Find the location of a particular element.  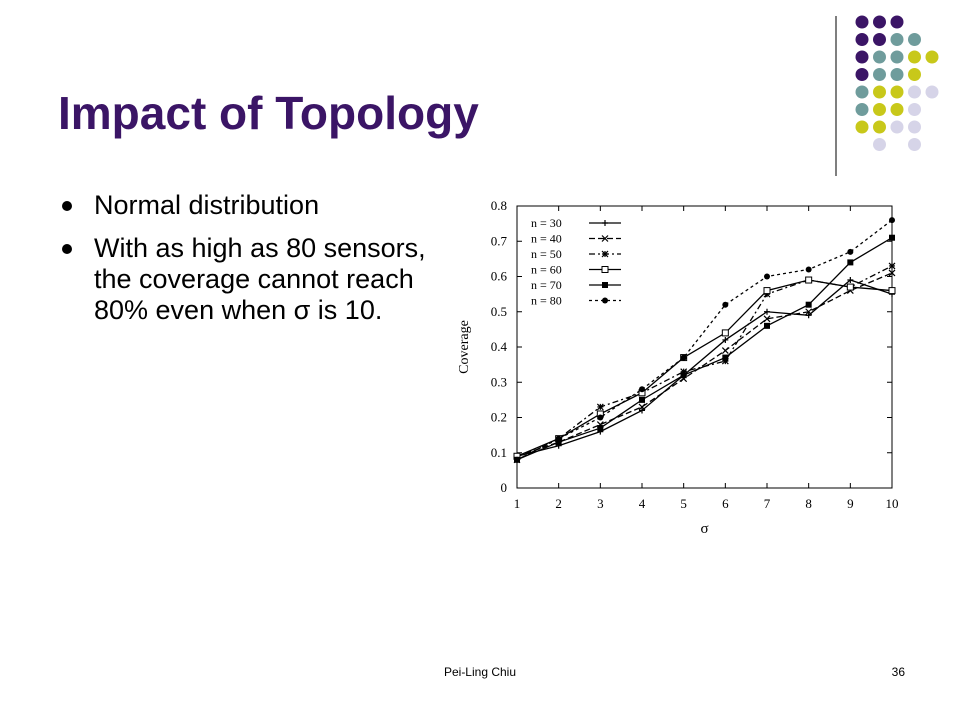

bullet-text: Normal distribution is located at coordinates (207, 205).